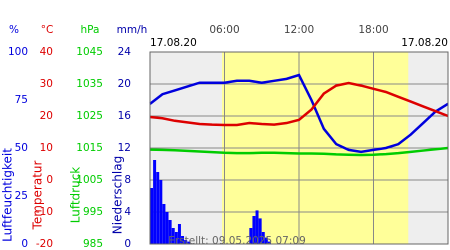  What do you see at coordinates (21, 148) in the screenshot?
I see `y-tick-label: 50` at bounding box center [21, 148].